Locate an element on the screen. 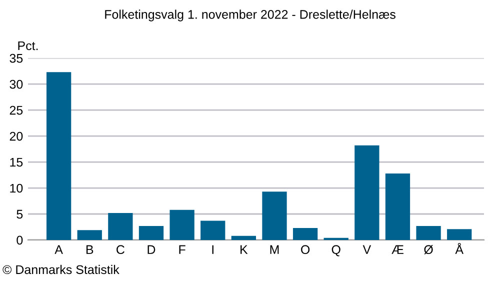  x-tick-label: Q is located at coordinates (336, 250).